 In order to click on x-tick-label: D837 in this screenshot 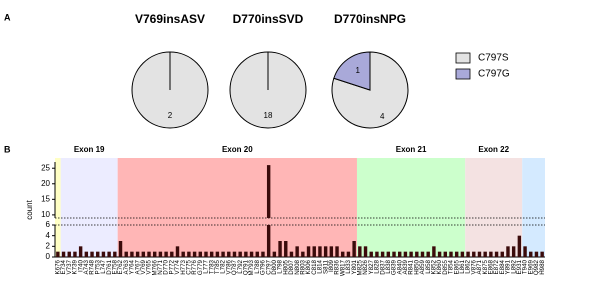, I will do `click(382, 266)`.